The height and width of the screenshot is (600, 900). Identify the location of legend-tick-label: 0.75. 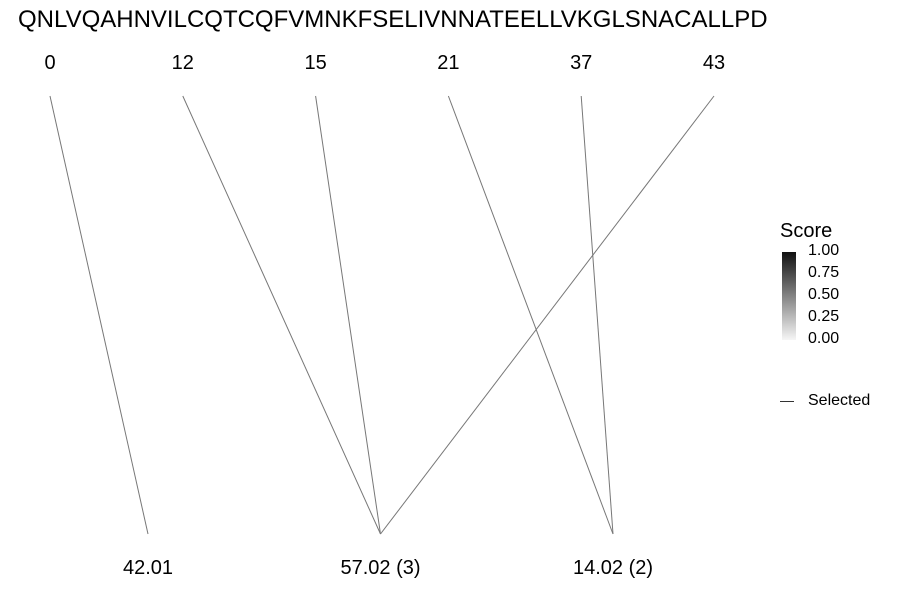
(824, 272).